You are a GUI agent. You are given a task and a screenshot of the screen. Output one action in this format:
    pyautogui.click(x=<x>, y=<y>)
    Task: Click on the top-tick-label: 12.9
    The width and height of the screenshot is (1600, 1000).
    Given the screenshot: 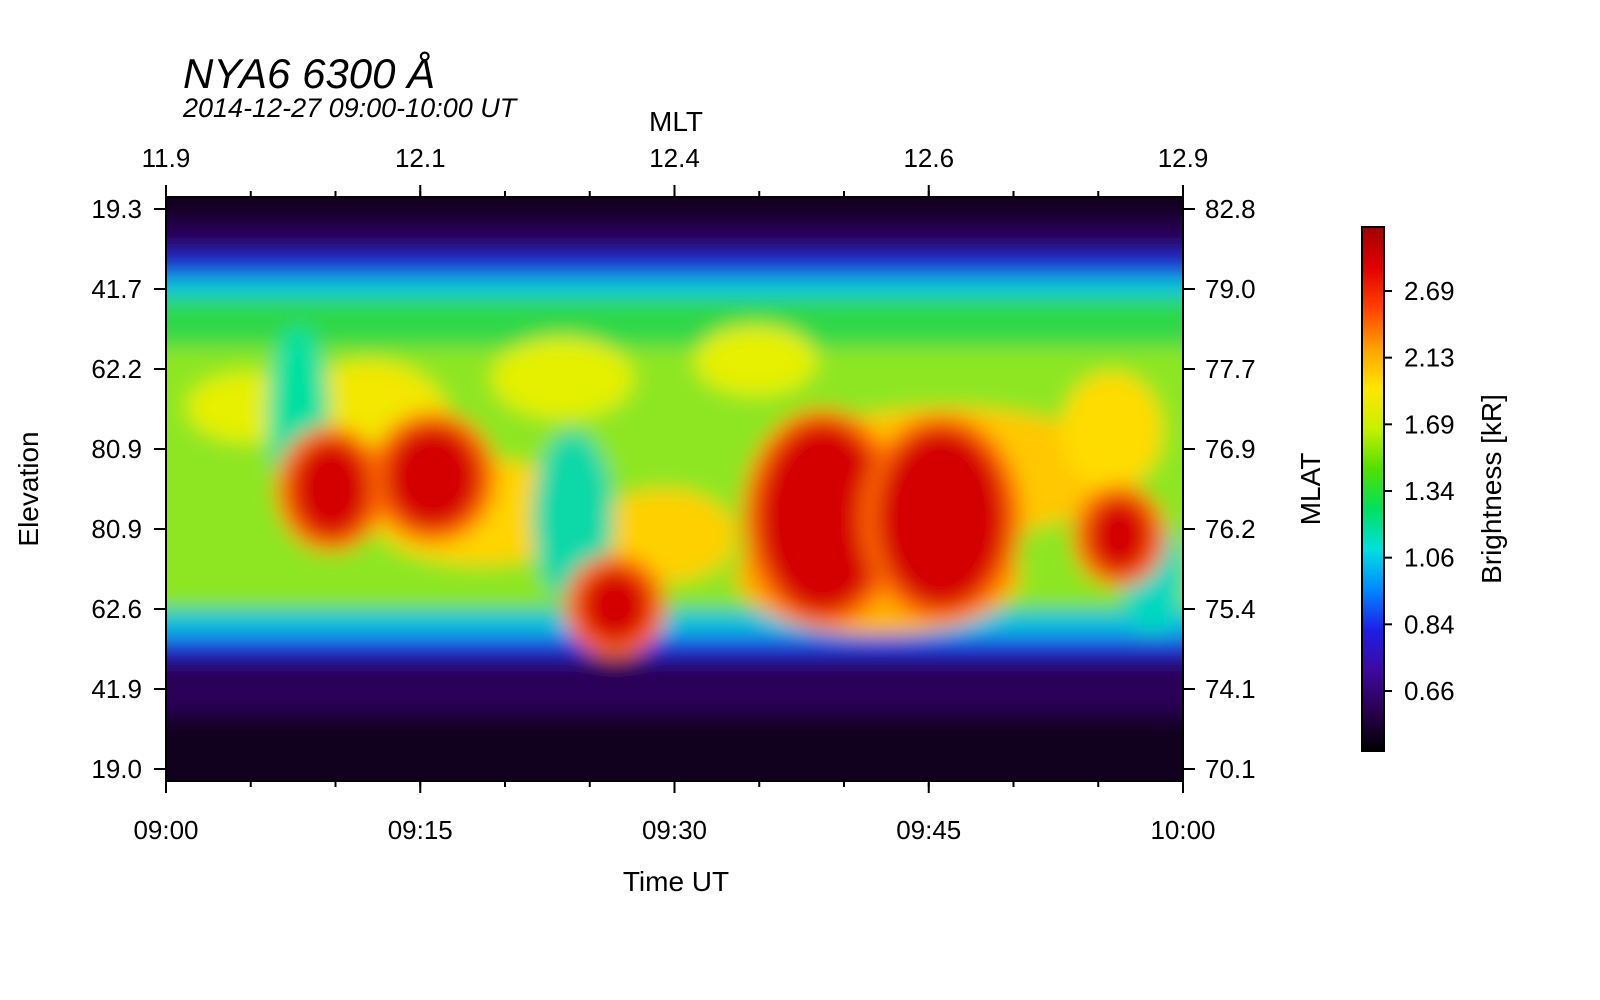 What is the action you would take?
    pyautogui.click(x=1183, y=158)
    